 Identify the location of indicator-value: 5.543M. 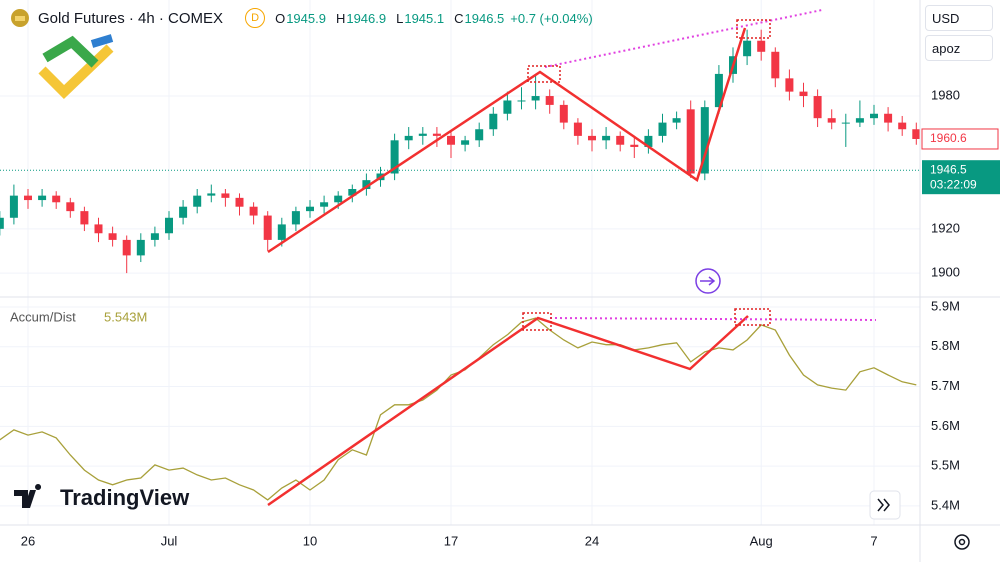
(125, 316).